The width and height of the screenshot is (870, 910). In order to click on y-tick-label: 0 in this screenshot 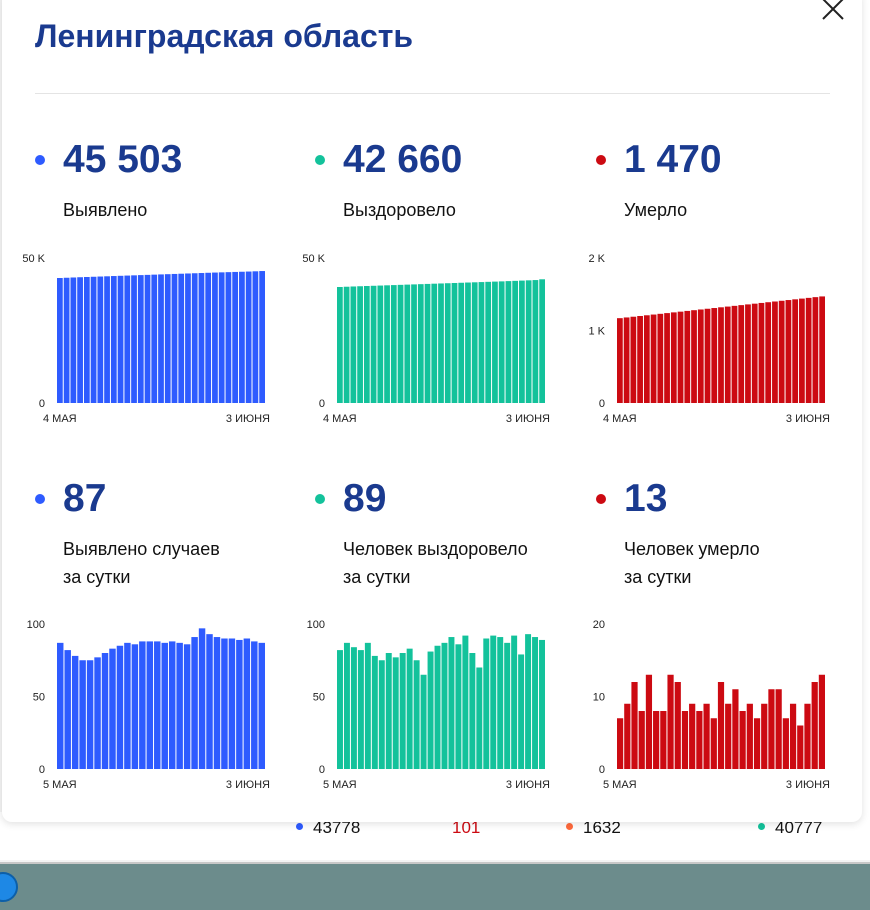, I will do `click(42, 404)`.